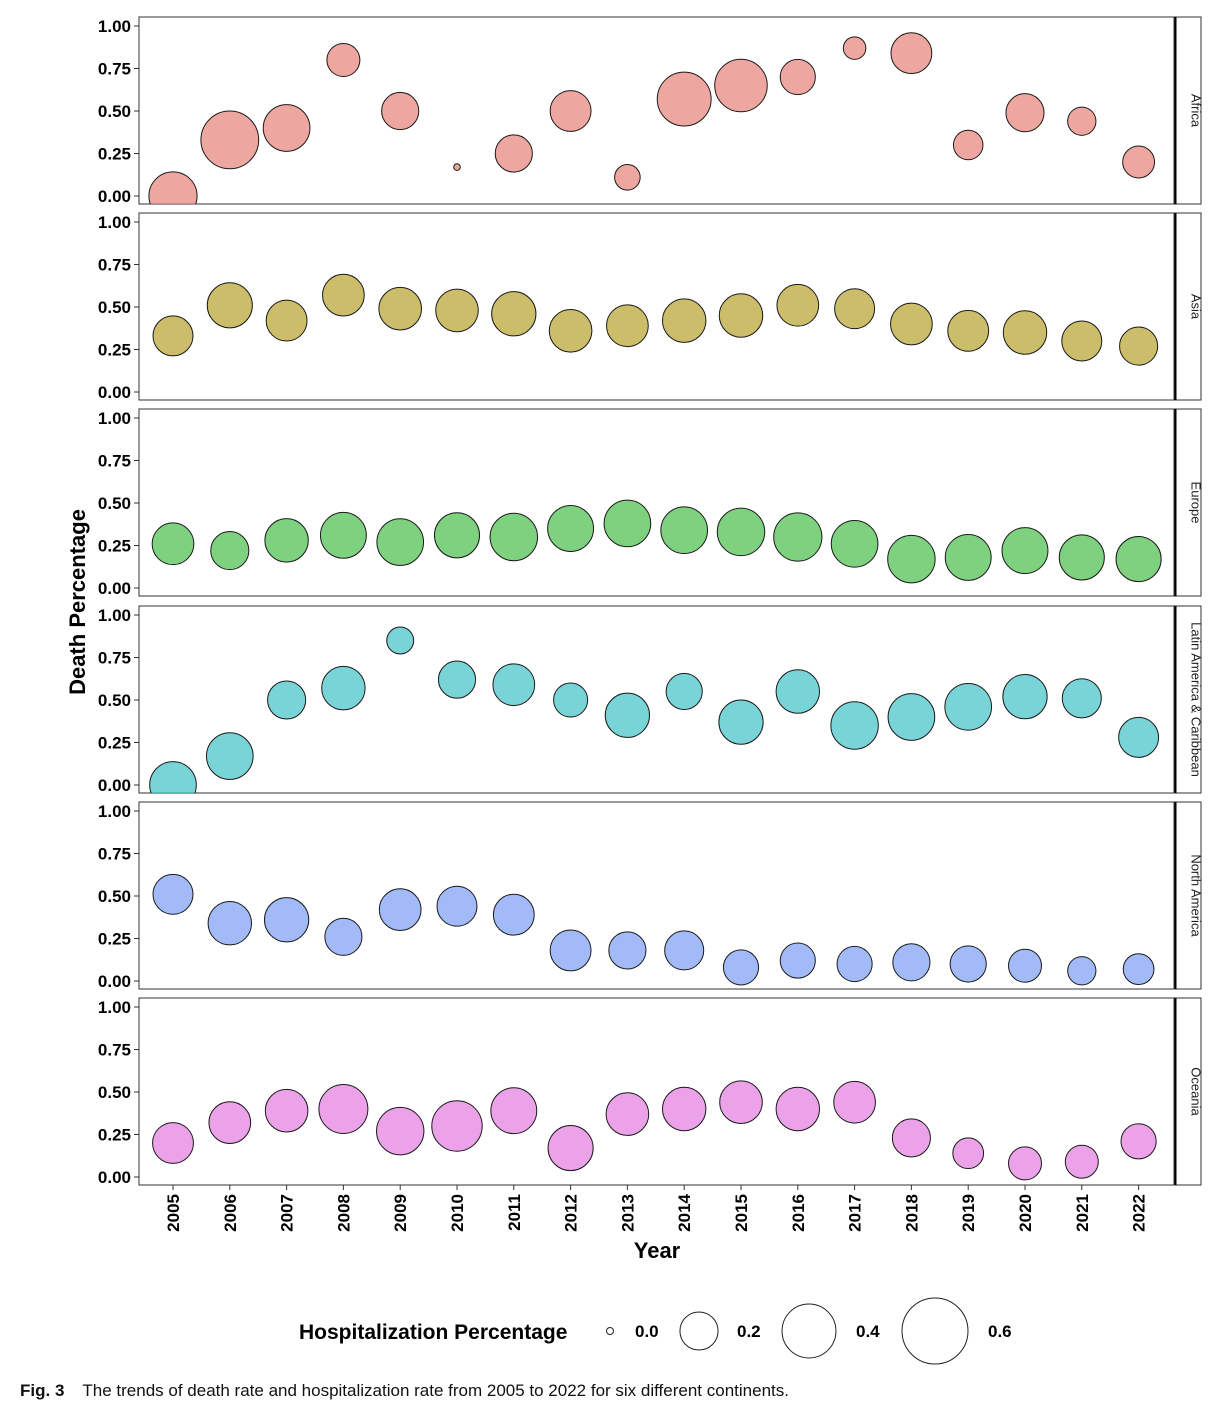  Describe the element at coordinates (657, 1250) in the screenshot. I see `x-axis-title: Year` at that location.